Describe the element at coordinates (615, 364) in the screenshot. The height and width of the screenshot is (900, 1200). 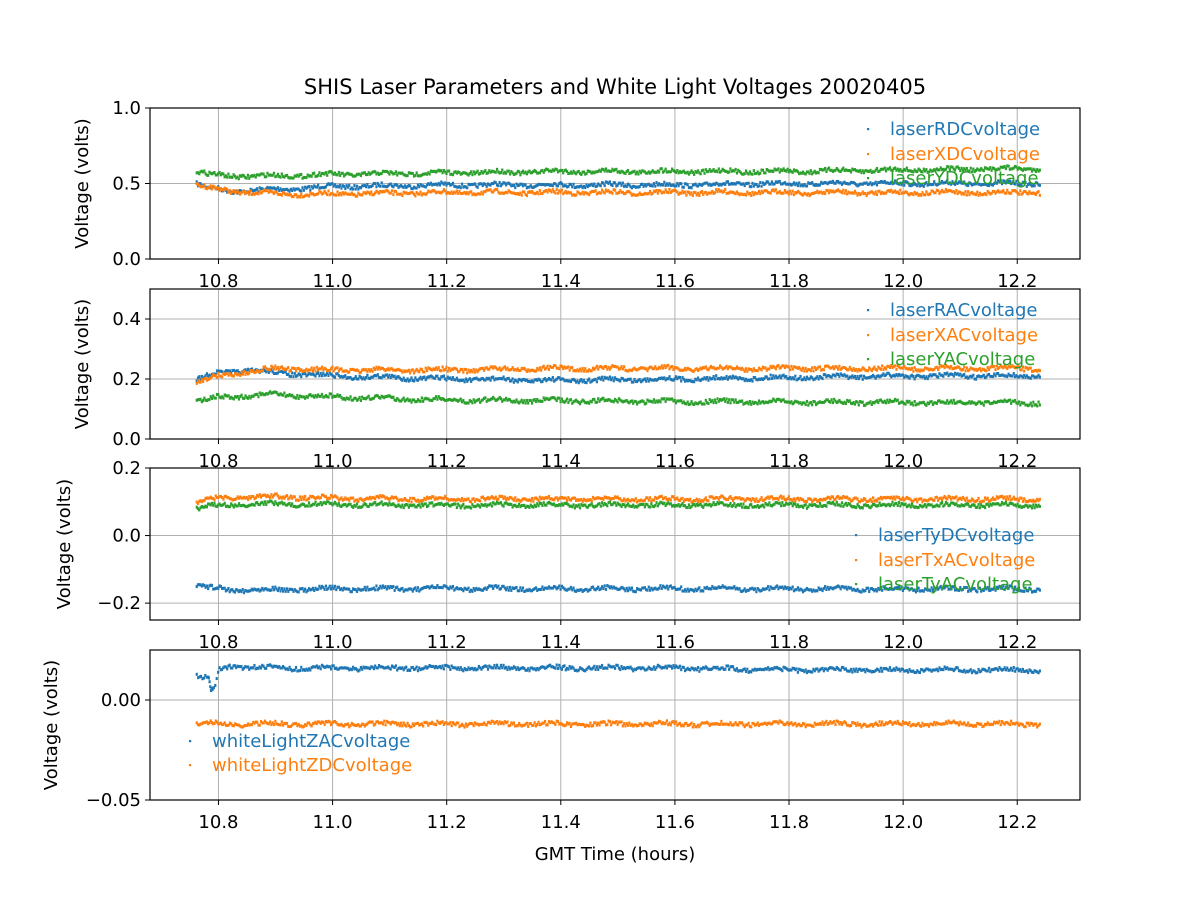
I see `axes-frame` at that location.